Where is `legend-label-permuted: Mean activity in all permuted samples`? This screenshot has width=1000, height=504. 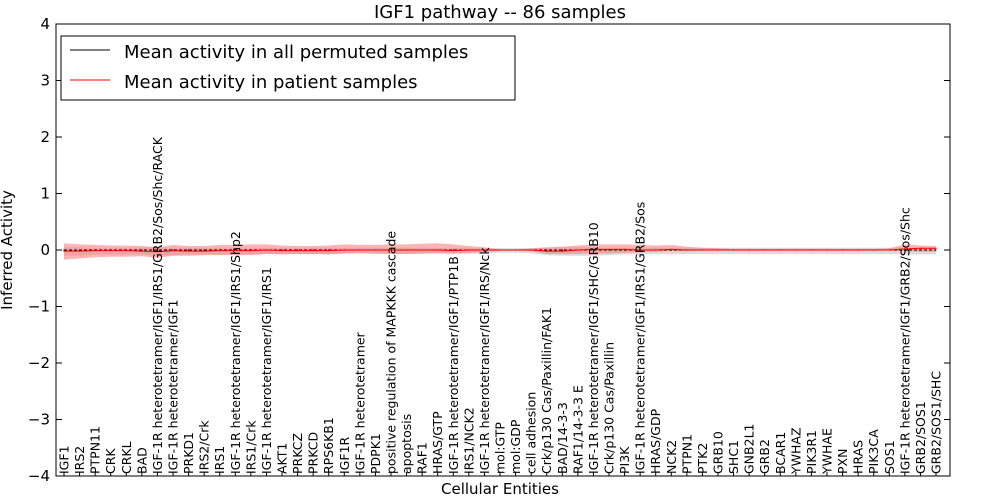 legend-label-permuted: Mean activity in all permuted samples is located at coordinates (296, 52).